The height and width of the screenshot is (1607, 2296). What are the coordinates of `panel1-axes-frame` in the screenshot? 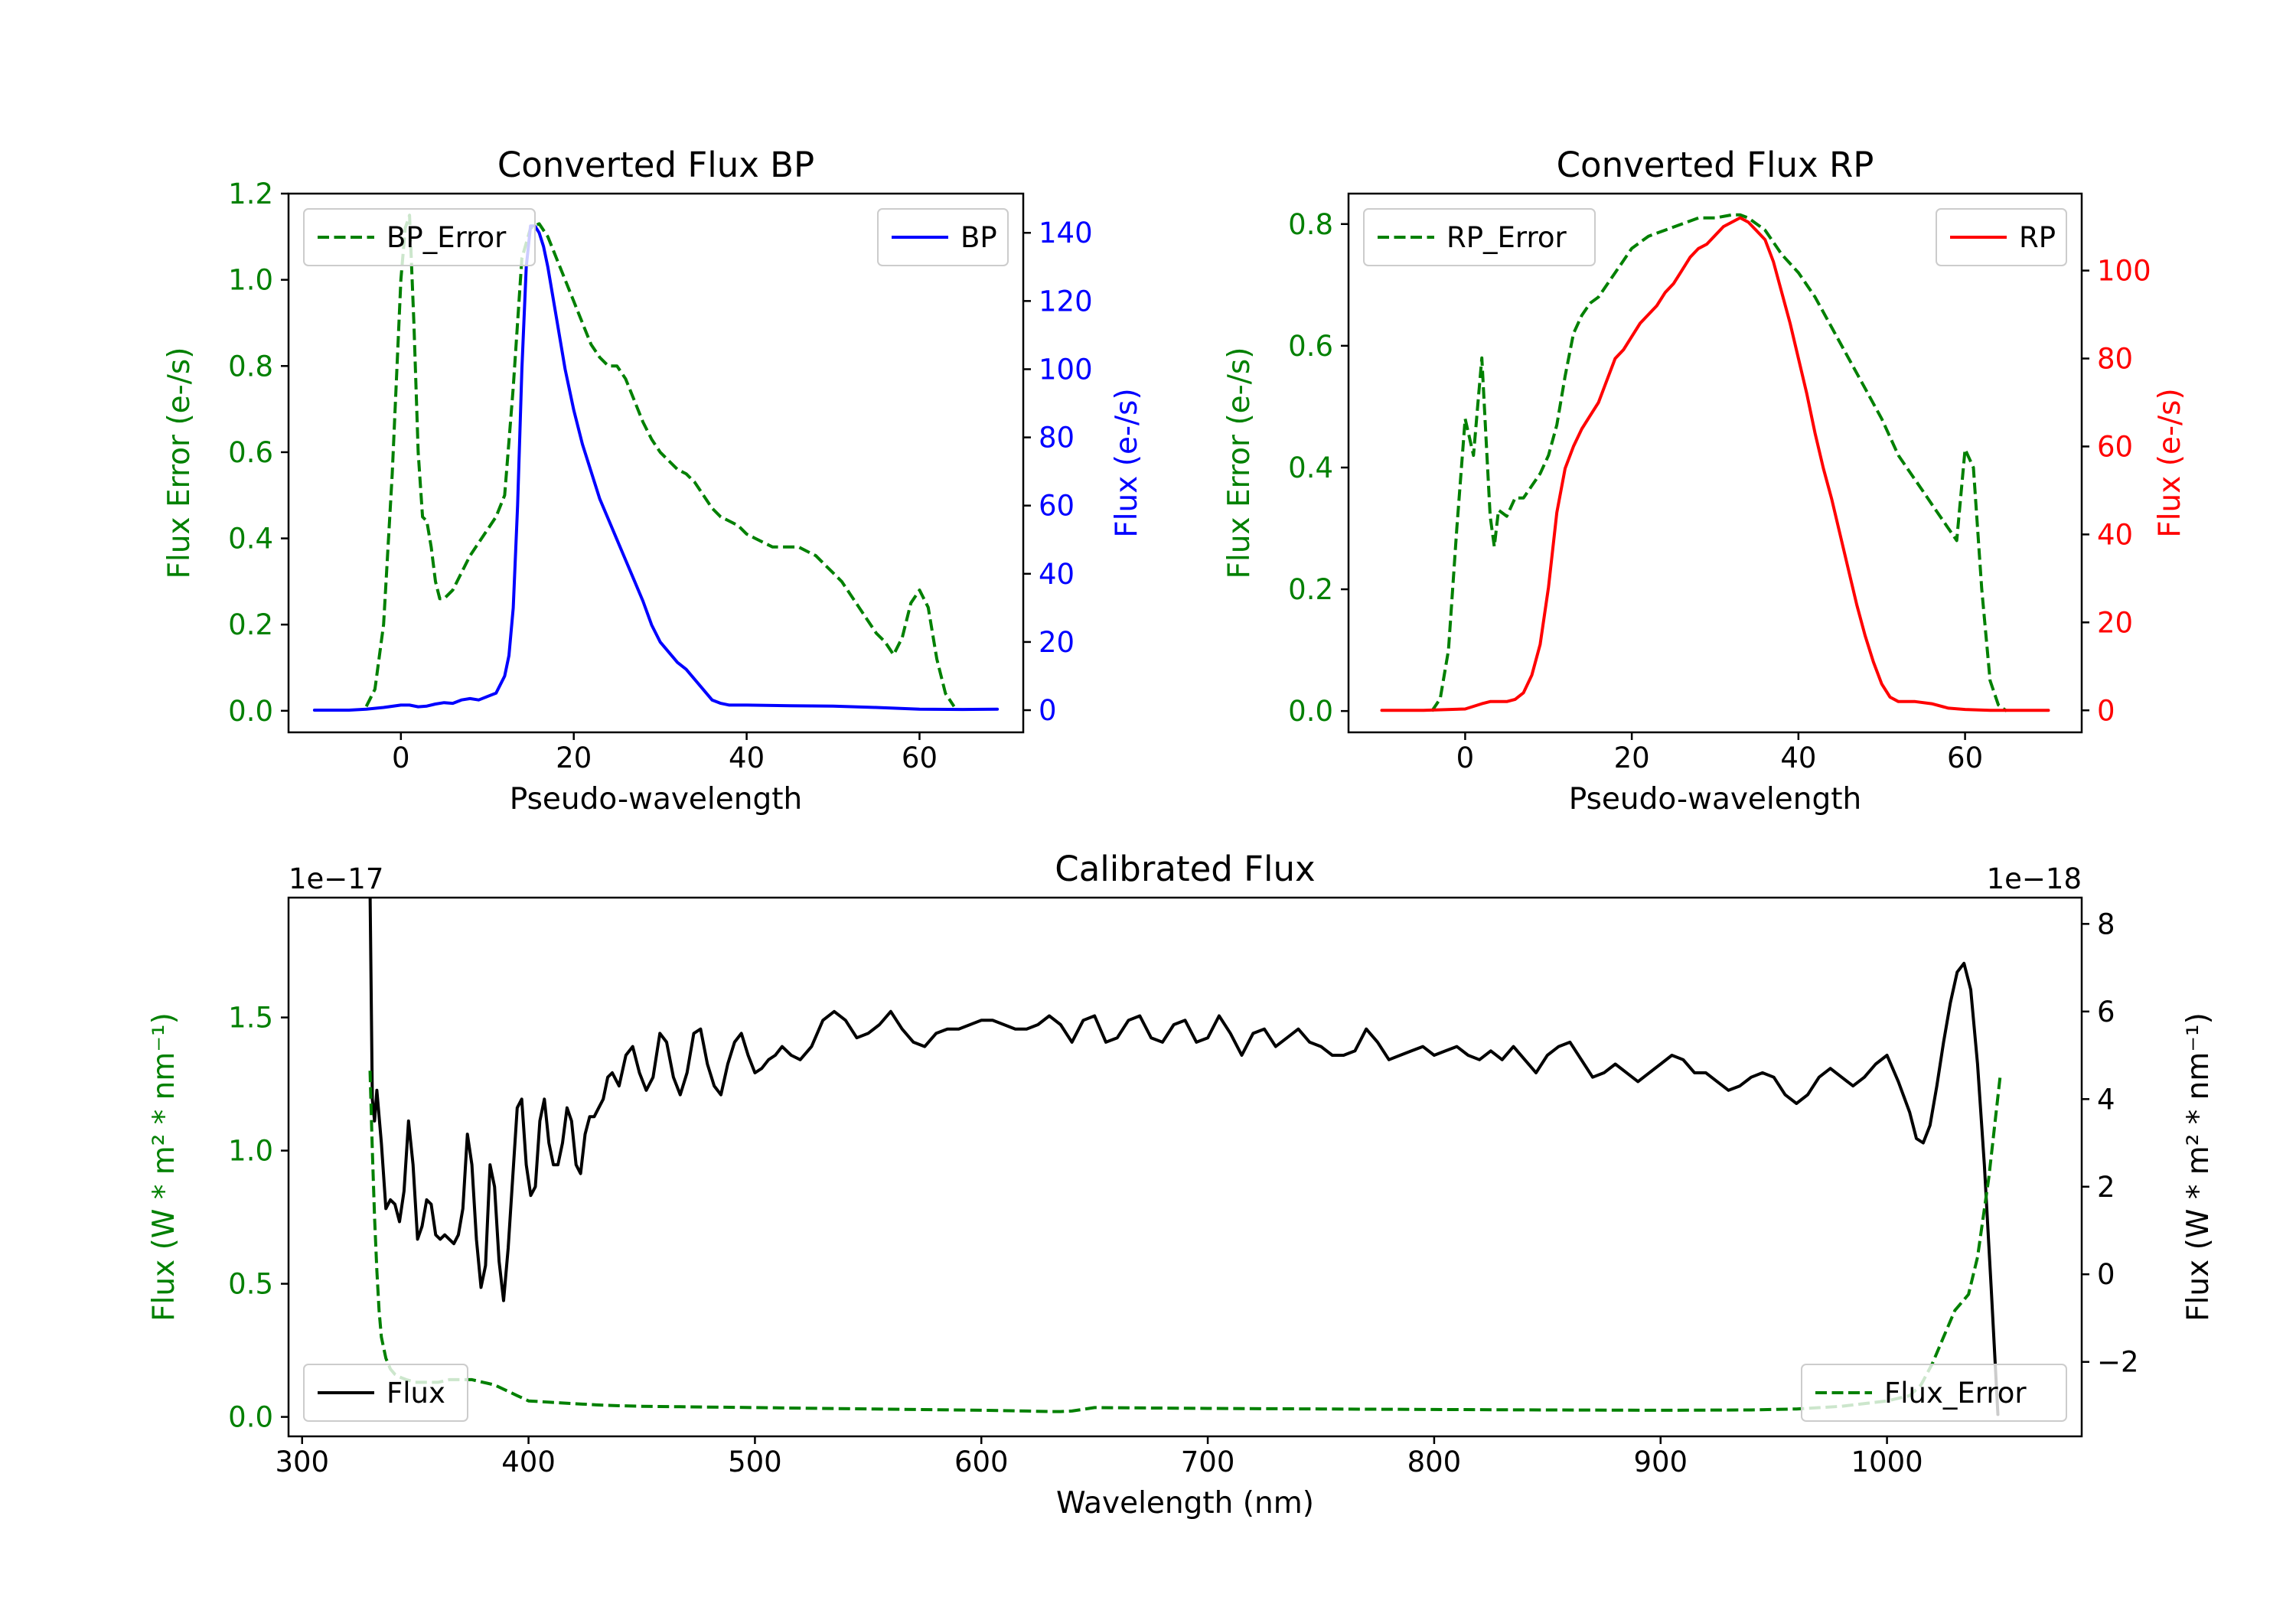 It's located at (1715, 463).